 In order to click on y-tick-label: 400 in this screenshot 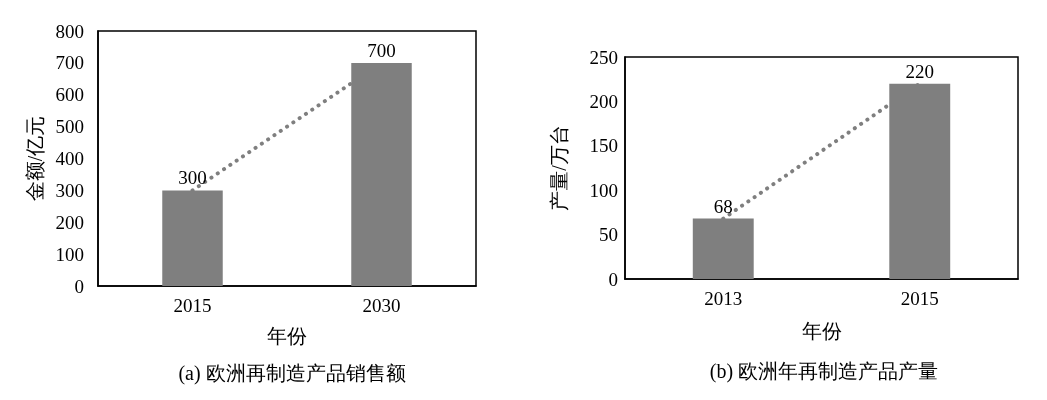, I will do `click(69, 158)`.